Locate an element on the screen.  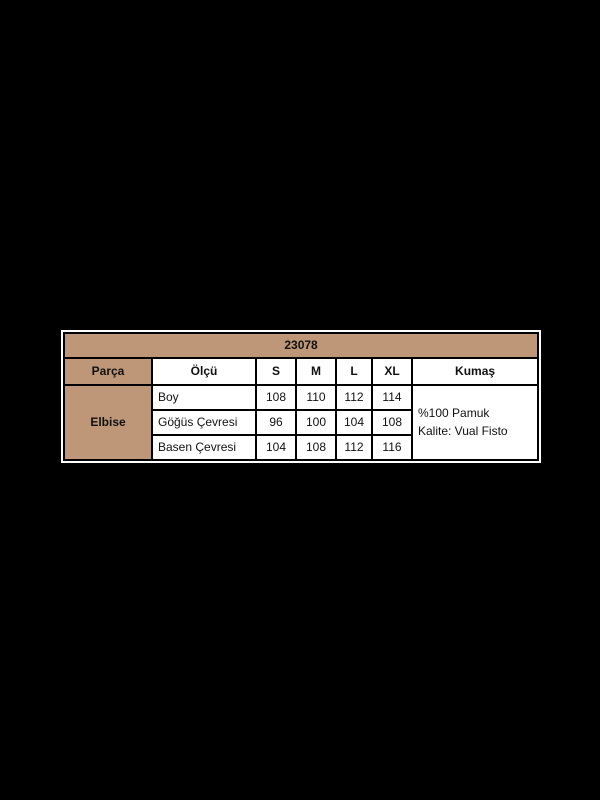
col-header-size-m: M is located at coordinates (316, 371).